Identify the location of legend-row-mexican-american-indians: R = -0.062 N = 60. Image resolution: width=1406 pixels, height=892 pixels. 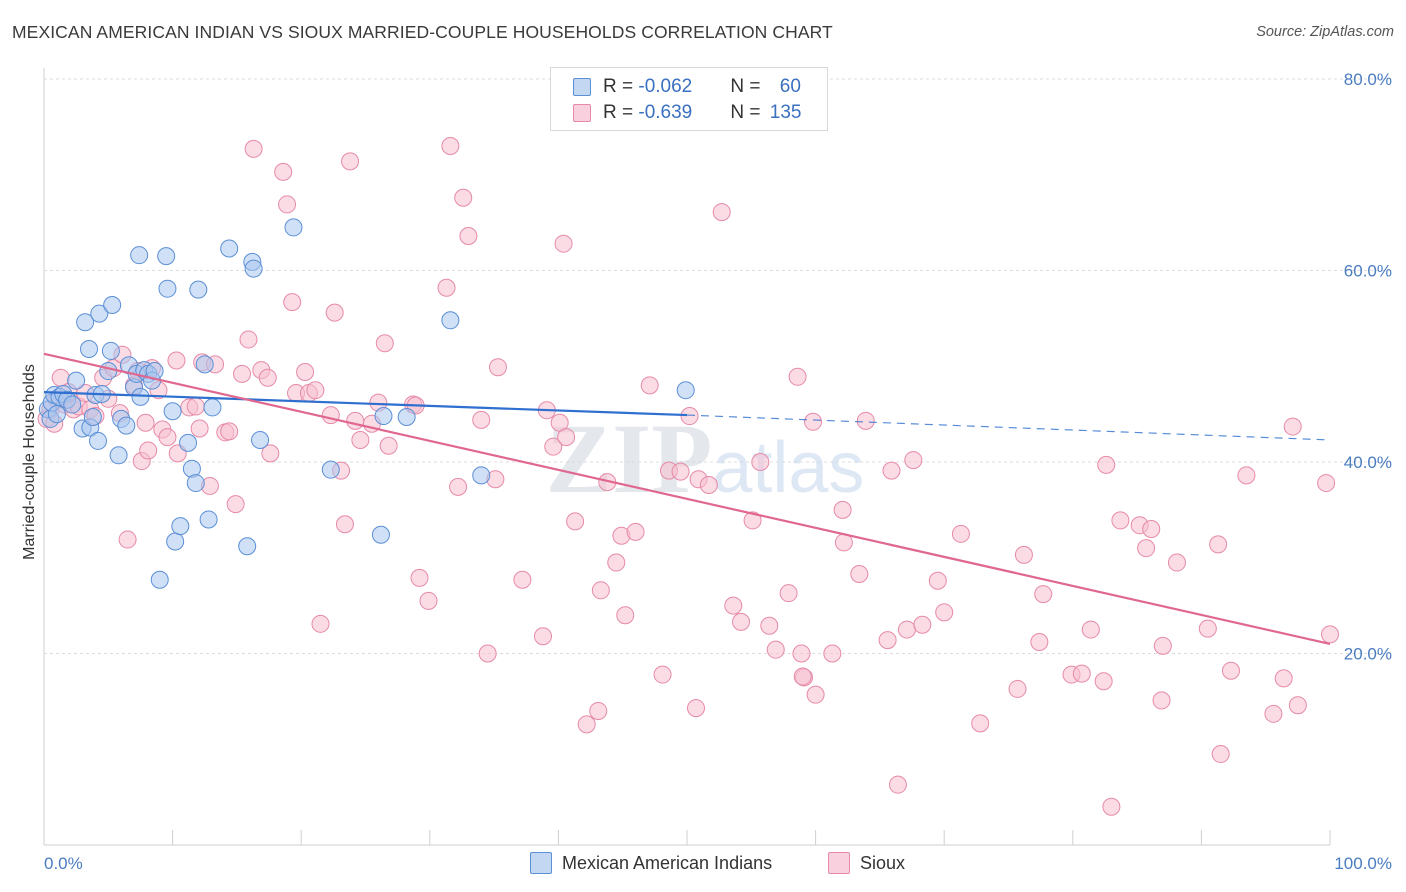
(687, 87).